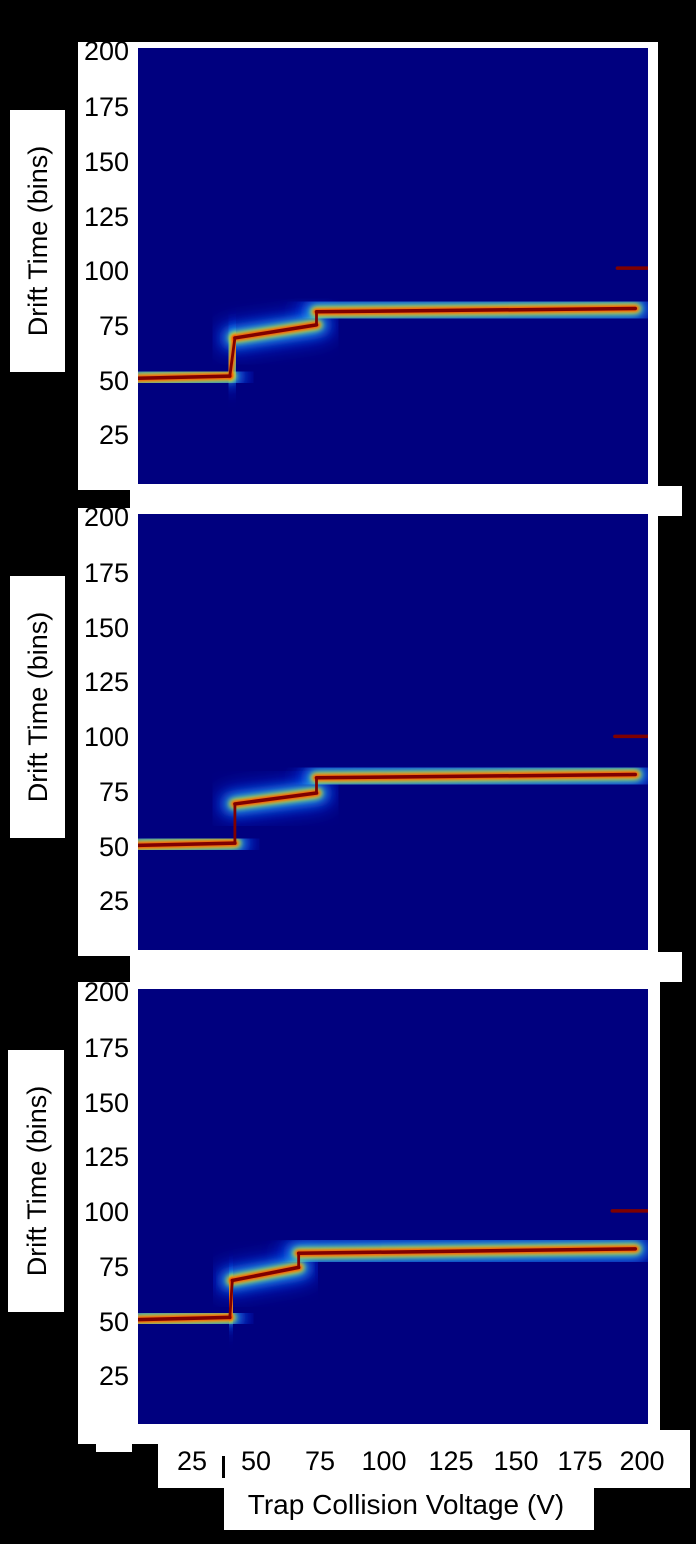 This screenshot has width=696, height=1544. I want to click on panel-3-ytick-150: 150, so click(106, 1103).